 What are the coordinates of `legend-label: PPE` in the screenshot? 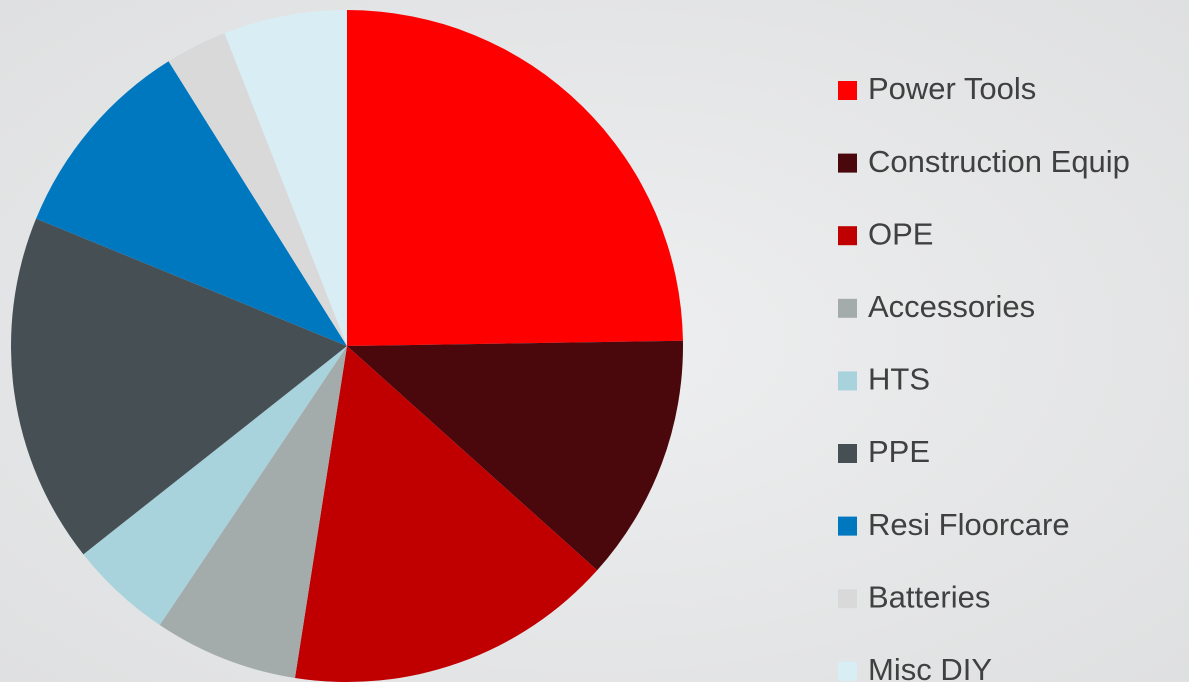 It's located at (899, 451).